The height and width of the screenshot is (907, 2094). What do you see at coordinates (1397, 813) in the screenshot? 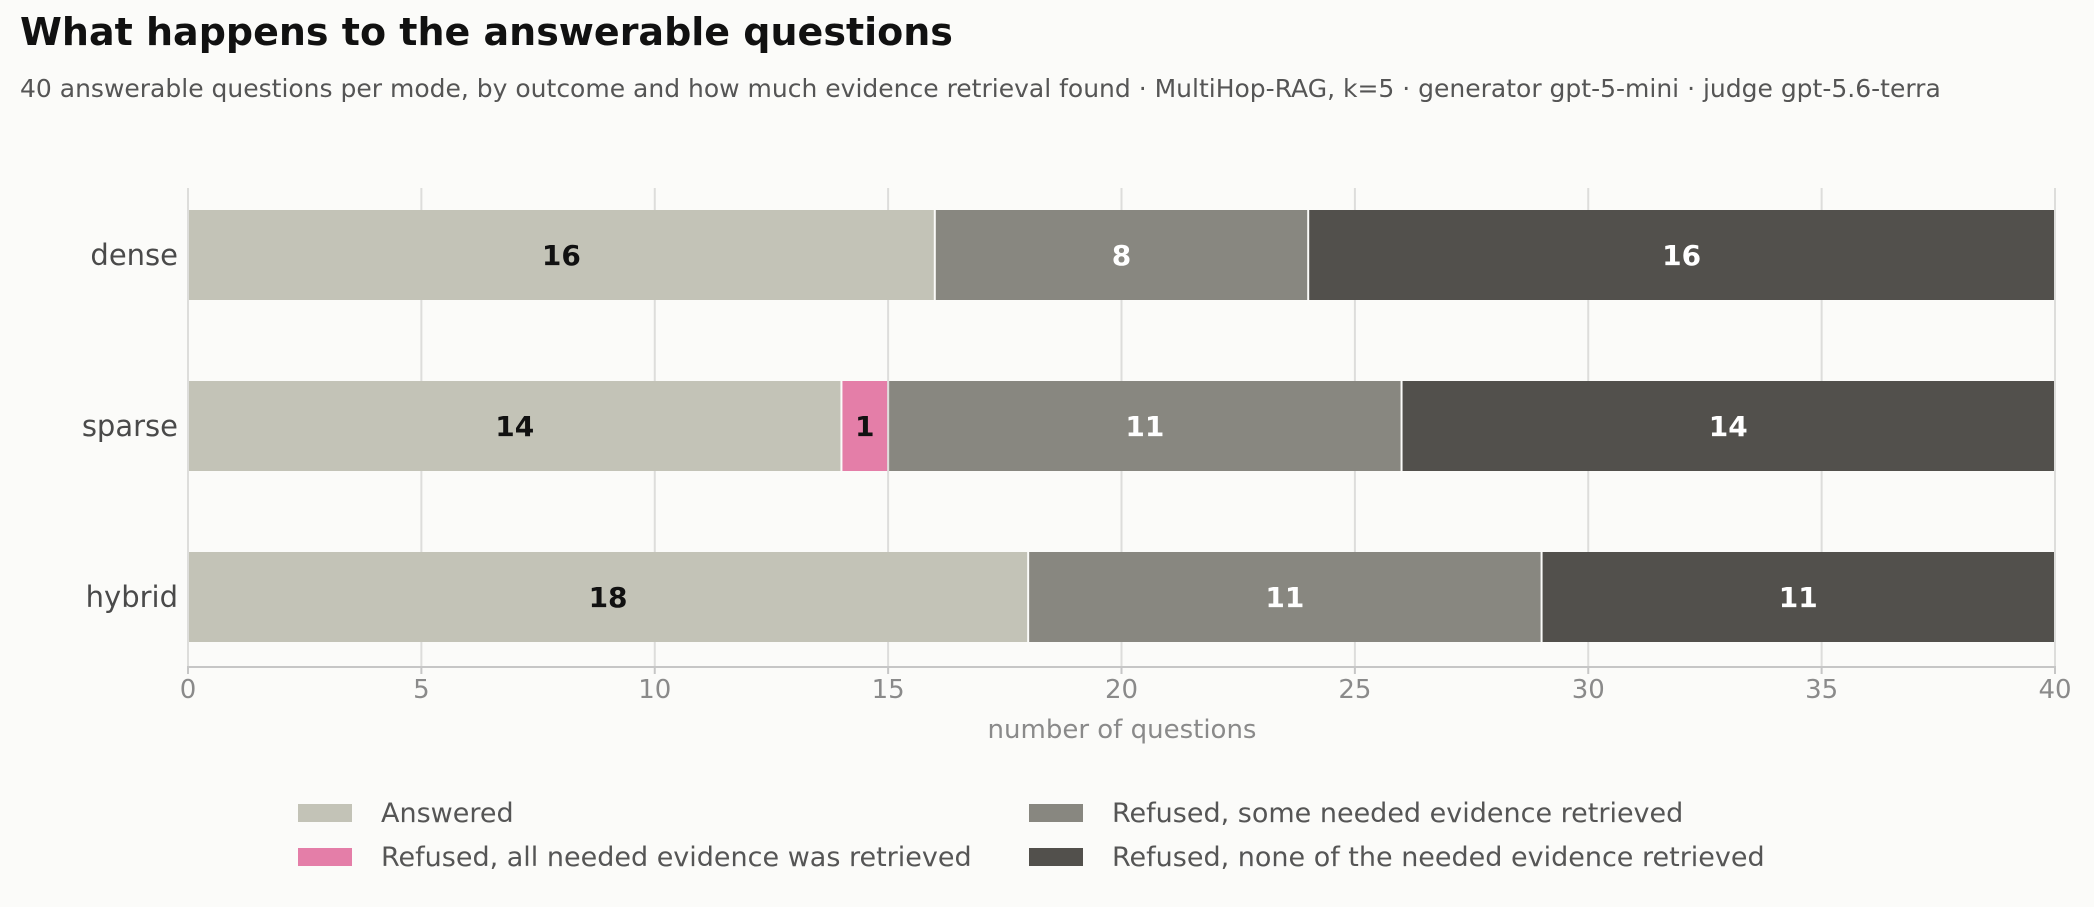
I see `legend-label: Refused, some needed evidence retrieved` at bounding box center [1397, 813].